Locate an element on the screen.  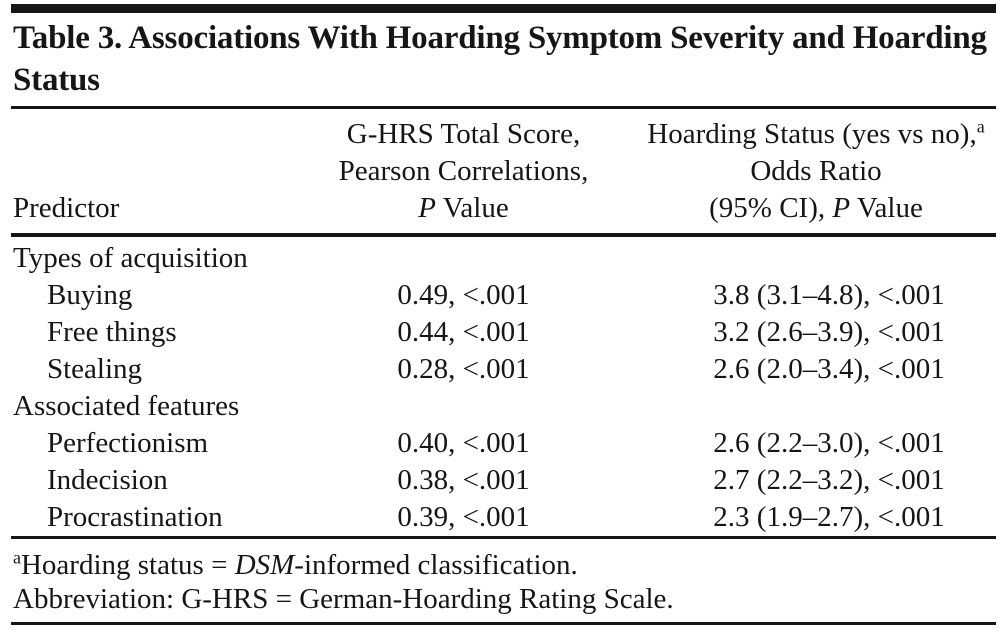
ghrs-header-p-italic: P is located at coordinates (427, 208).